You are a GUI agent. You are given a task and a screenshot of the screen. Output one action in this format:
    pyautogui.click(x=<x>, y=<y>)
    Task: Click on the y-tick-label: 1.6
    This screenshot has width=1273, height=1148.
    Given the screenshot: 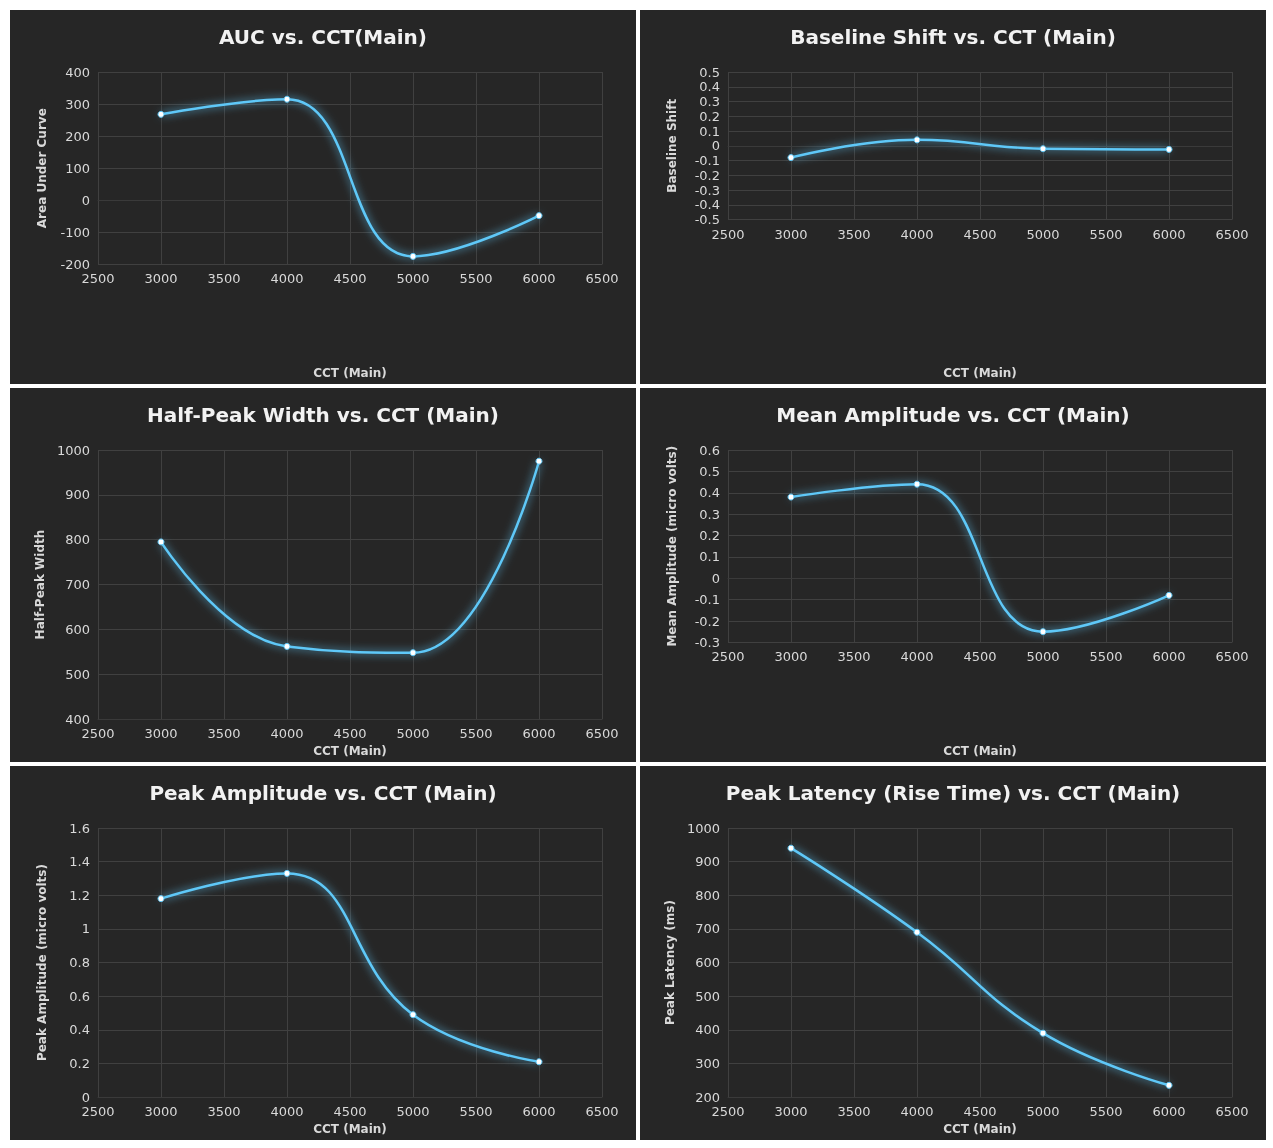 What is the action you would take?
    pyautogui.click(x=79, y=828)
    